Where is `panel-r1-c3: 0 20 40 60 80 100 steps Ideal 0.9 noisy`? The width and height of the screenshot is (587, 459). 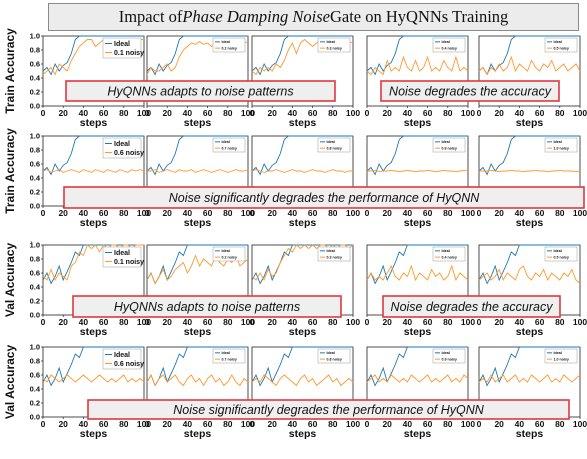 panel-r1-c3: 0 20 40 60 80 100 steps Ideal 0.9 noisy is located at coordinates (420, 182).